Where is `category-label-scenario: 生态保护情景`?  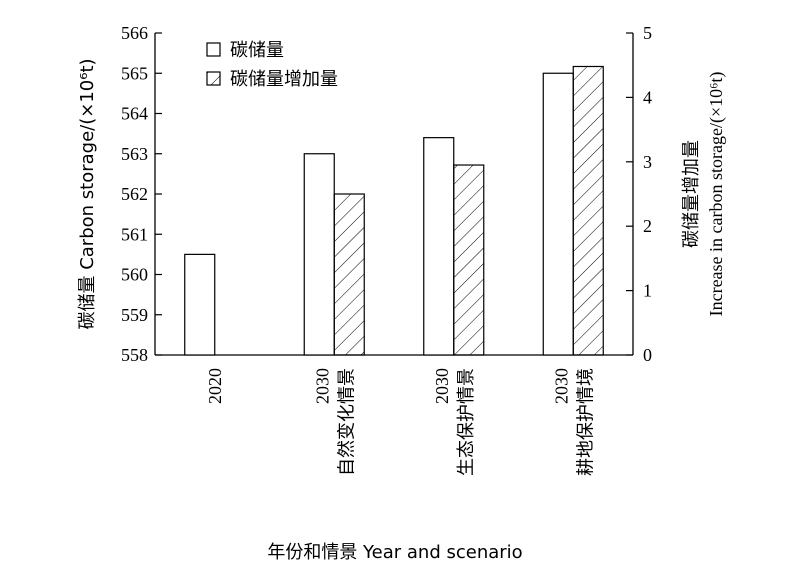
category-label-scenario: 生态保护情景 is located at coordinates (466, 422).